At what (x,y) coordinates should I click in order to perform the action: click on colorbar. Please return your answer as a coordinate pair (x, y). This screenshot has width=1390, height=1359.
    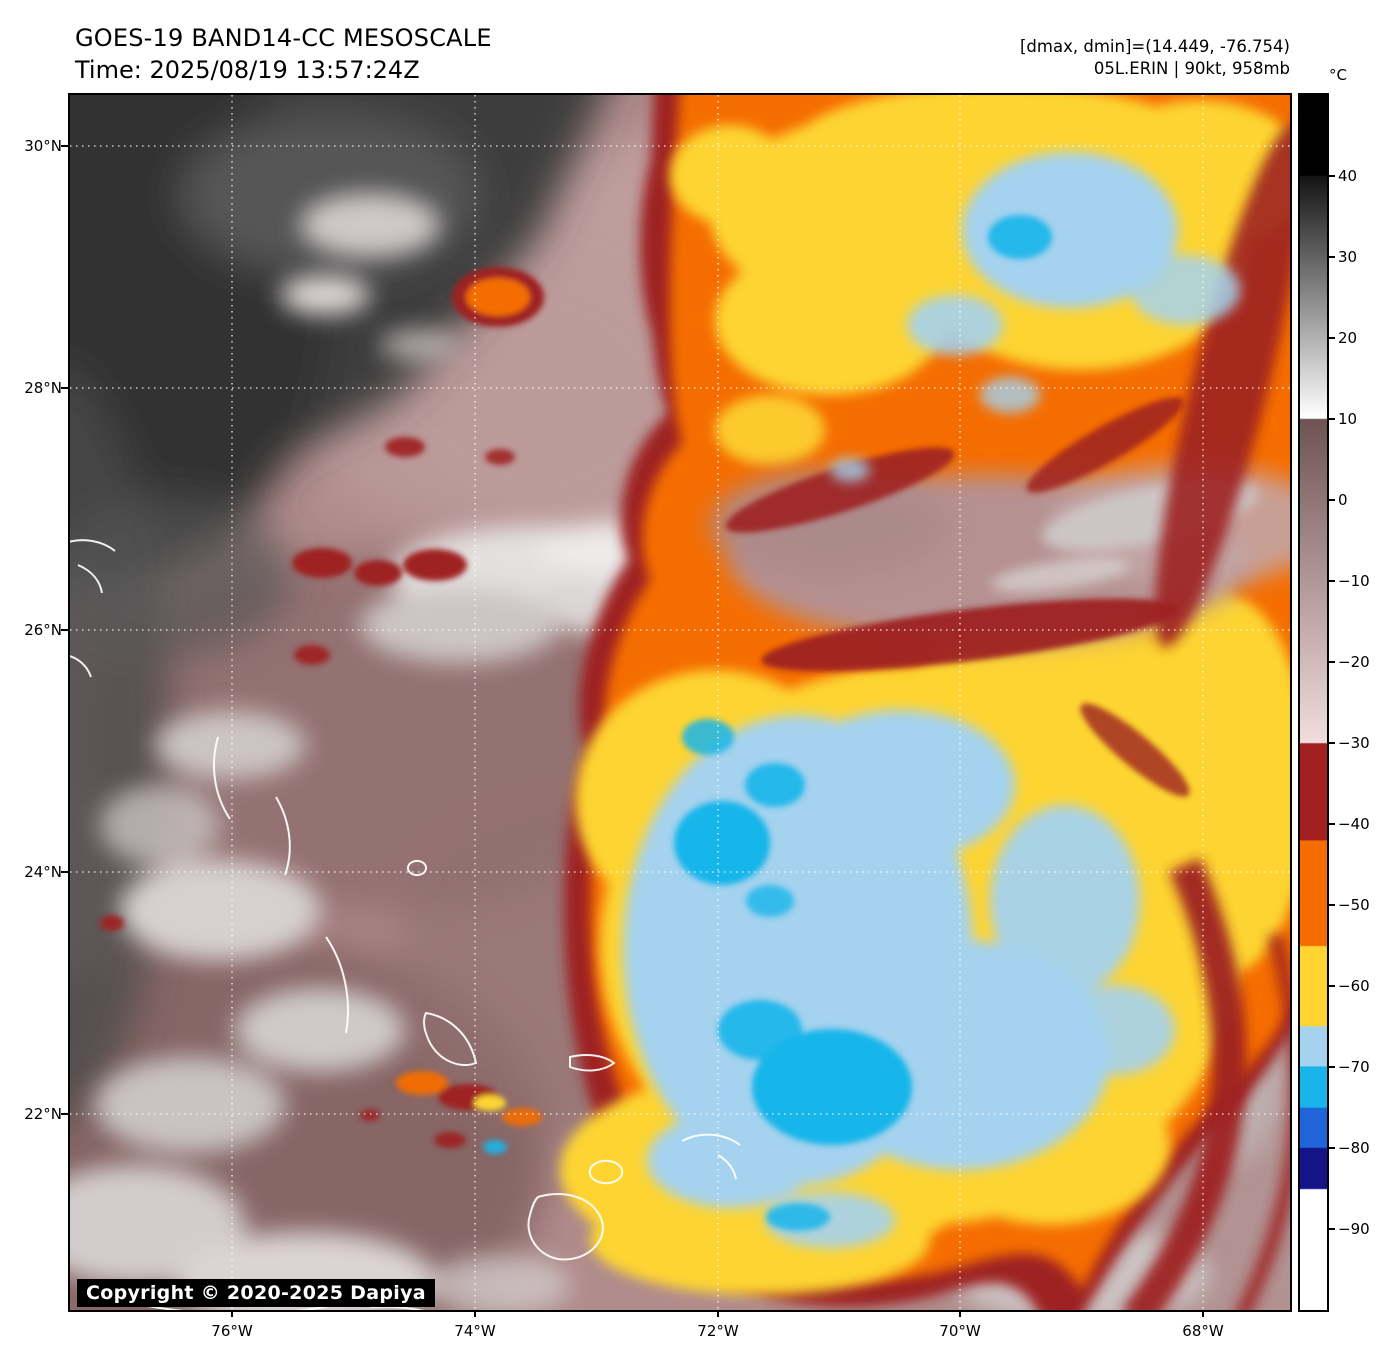
    Looking at the image, I should click on (1313, 702).